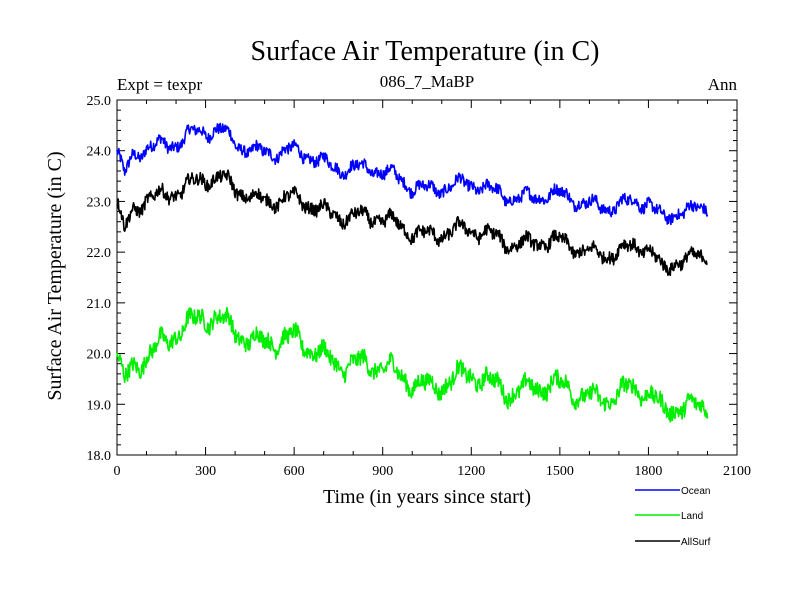 The height and width of the screenshot is (600, 800). What do you see at coordinates (99, 101) in the screenshot?
I see `y-tick-label: 25.0` at bounding box center [99, 101].